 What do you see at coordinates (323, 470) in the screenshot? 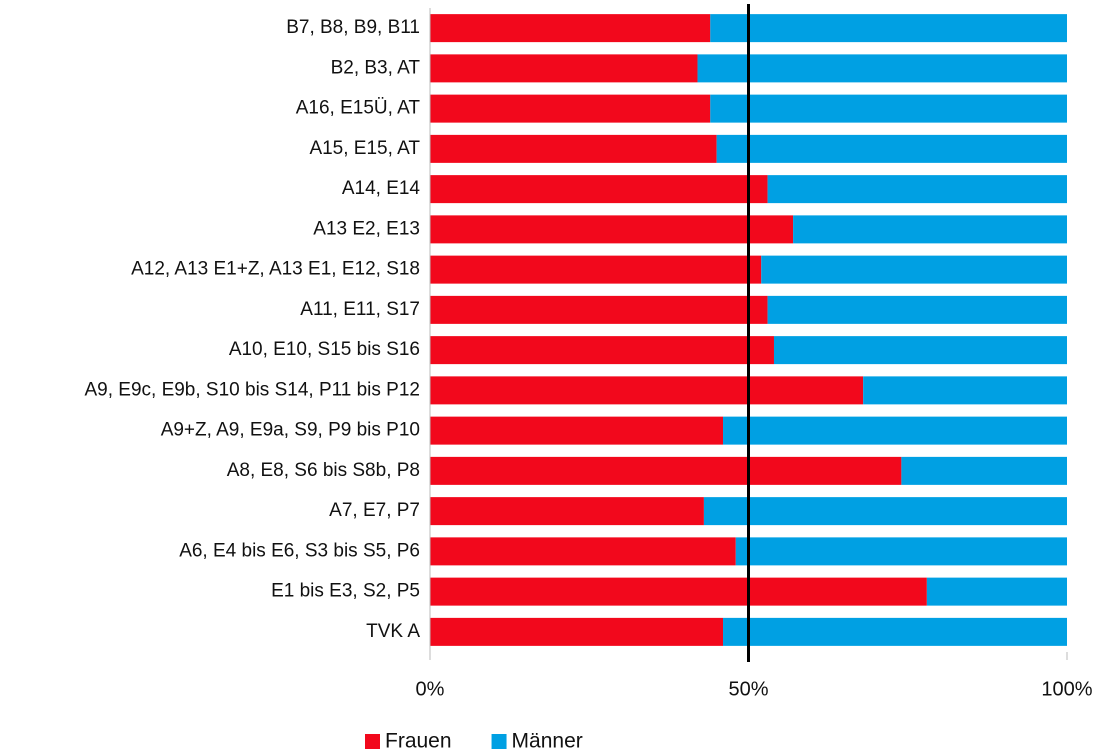
I see `y-tick-label: A8, E8, S6 bis S8b, P8` at bounding box center [323, 470].